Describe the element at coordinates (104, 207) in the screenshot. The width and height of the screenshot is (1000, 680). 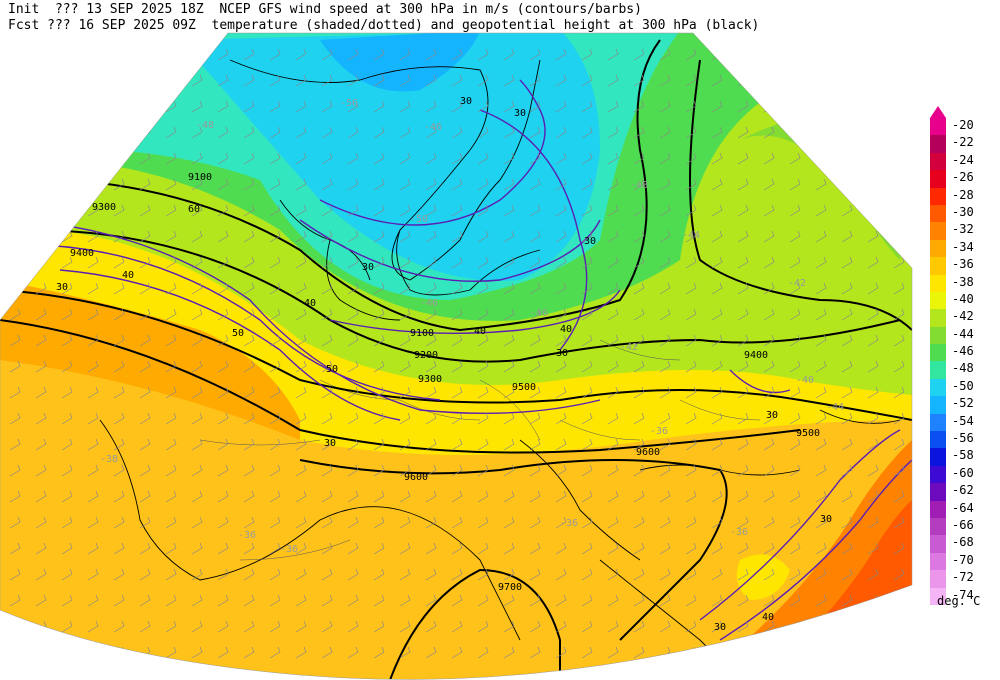
I see `height-contour-label: 9300` at that location.